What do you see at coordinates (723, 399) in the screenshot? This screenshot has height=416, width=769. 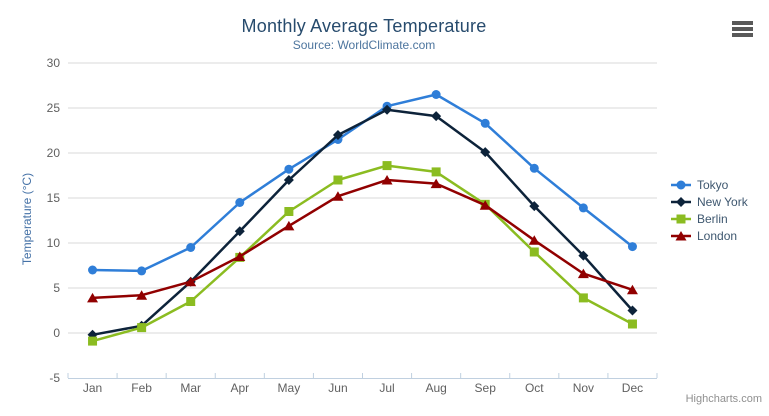 I see `credits-link: Highcharts.com` at bounding box center [723, 399].